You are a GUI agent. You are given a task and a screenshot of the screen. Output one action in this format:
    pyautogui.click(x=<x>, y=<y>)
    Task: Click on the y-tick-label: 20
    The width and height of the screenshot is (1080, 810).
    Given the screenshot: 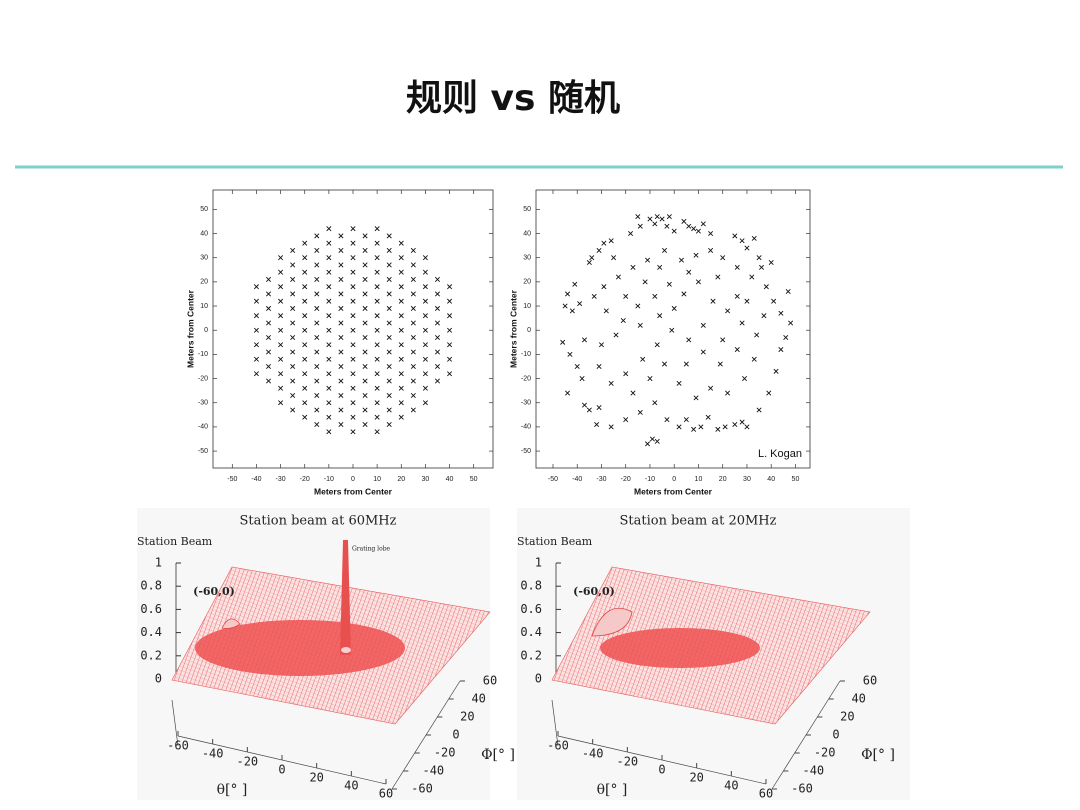 What is the action you would take?
    pyautogui.click(x=204, y=282)
    